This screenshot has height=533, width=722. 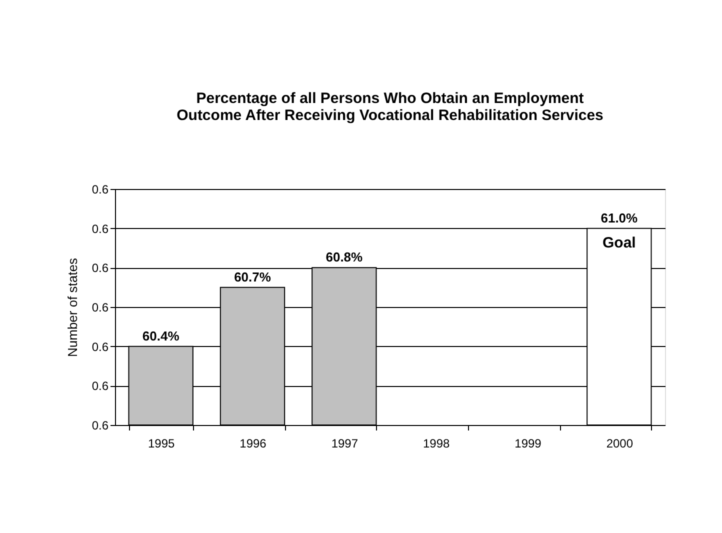 What do you see at coordinates (344, 443) in the screenshot?
I see `x-tick-label: 1997` at bounding box center [344, 443].